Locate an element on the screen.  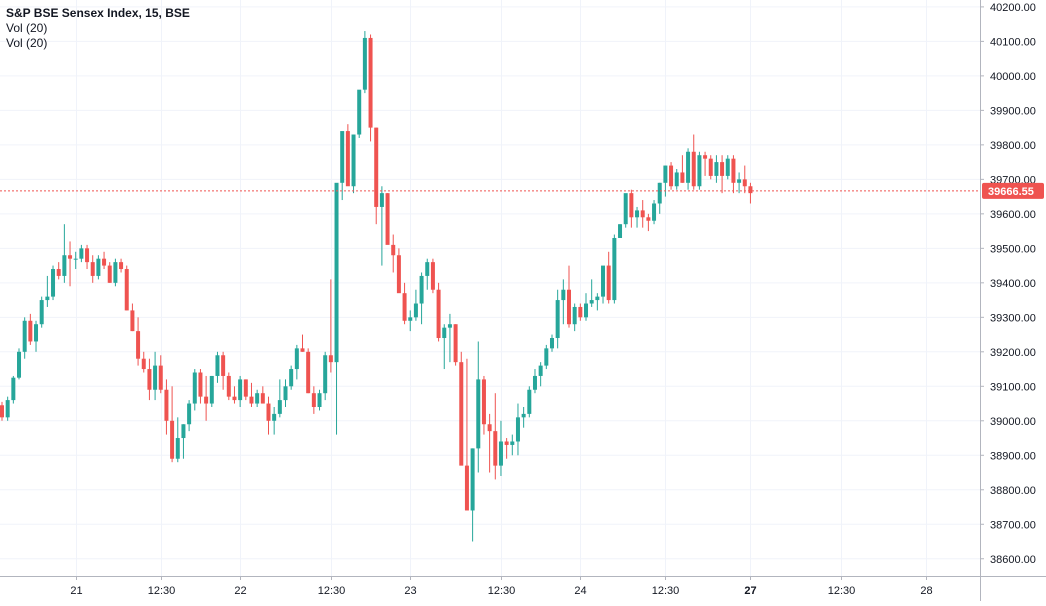
x-tick-label: 24 is located at coordinates (580, 591).